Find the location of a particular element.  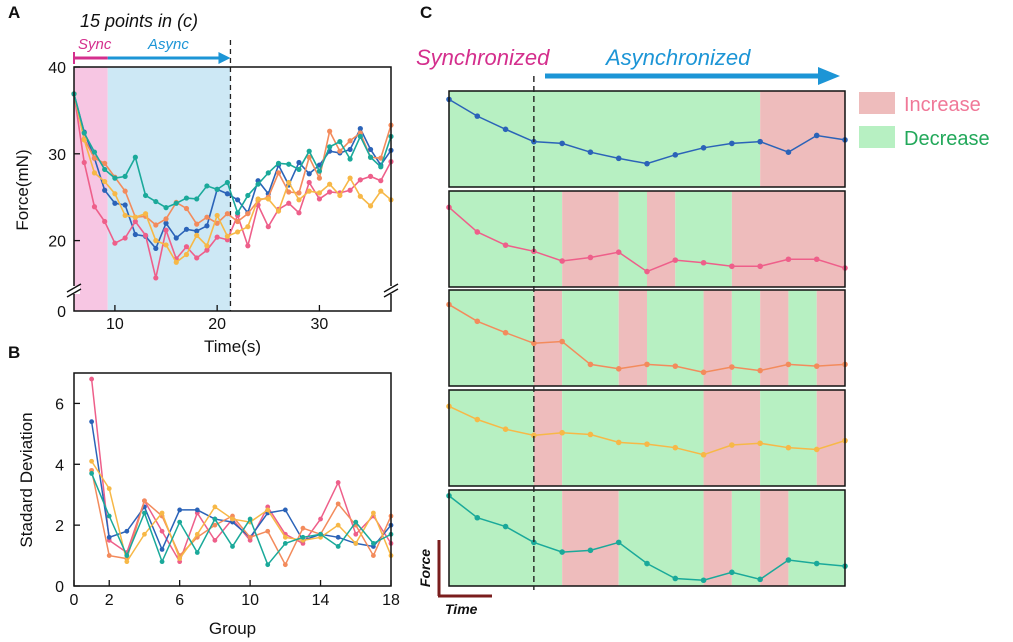

panel-a-ylabel: Force(mN) is located at coordinates (22, 189).